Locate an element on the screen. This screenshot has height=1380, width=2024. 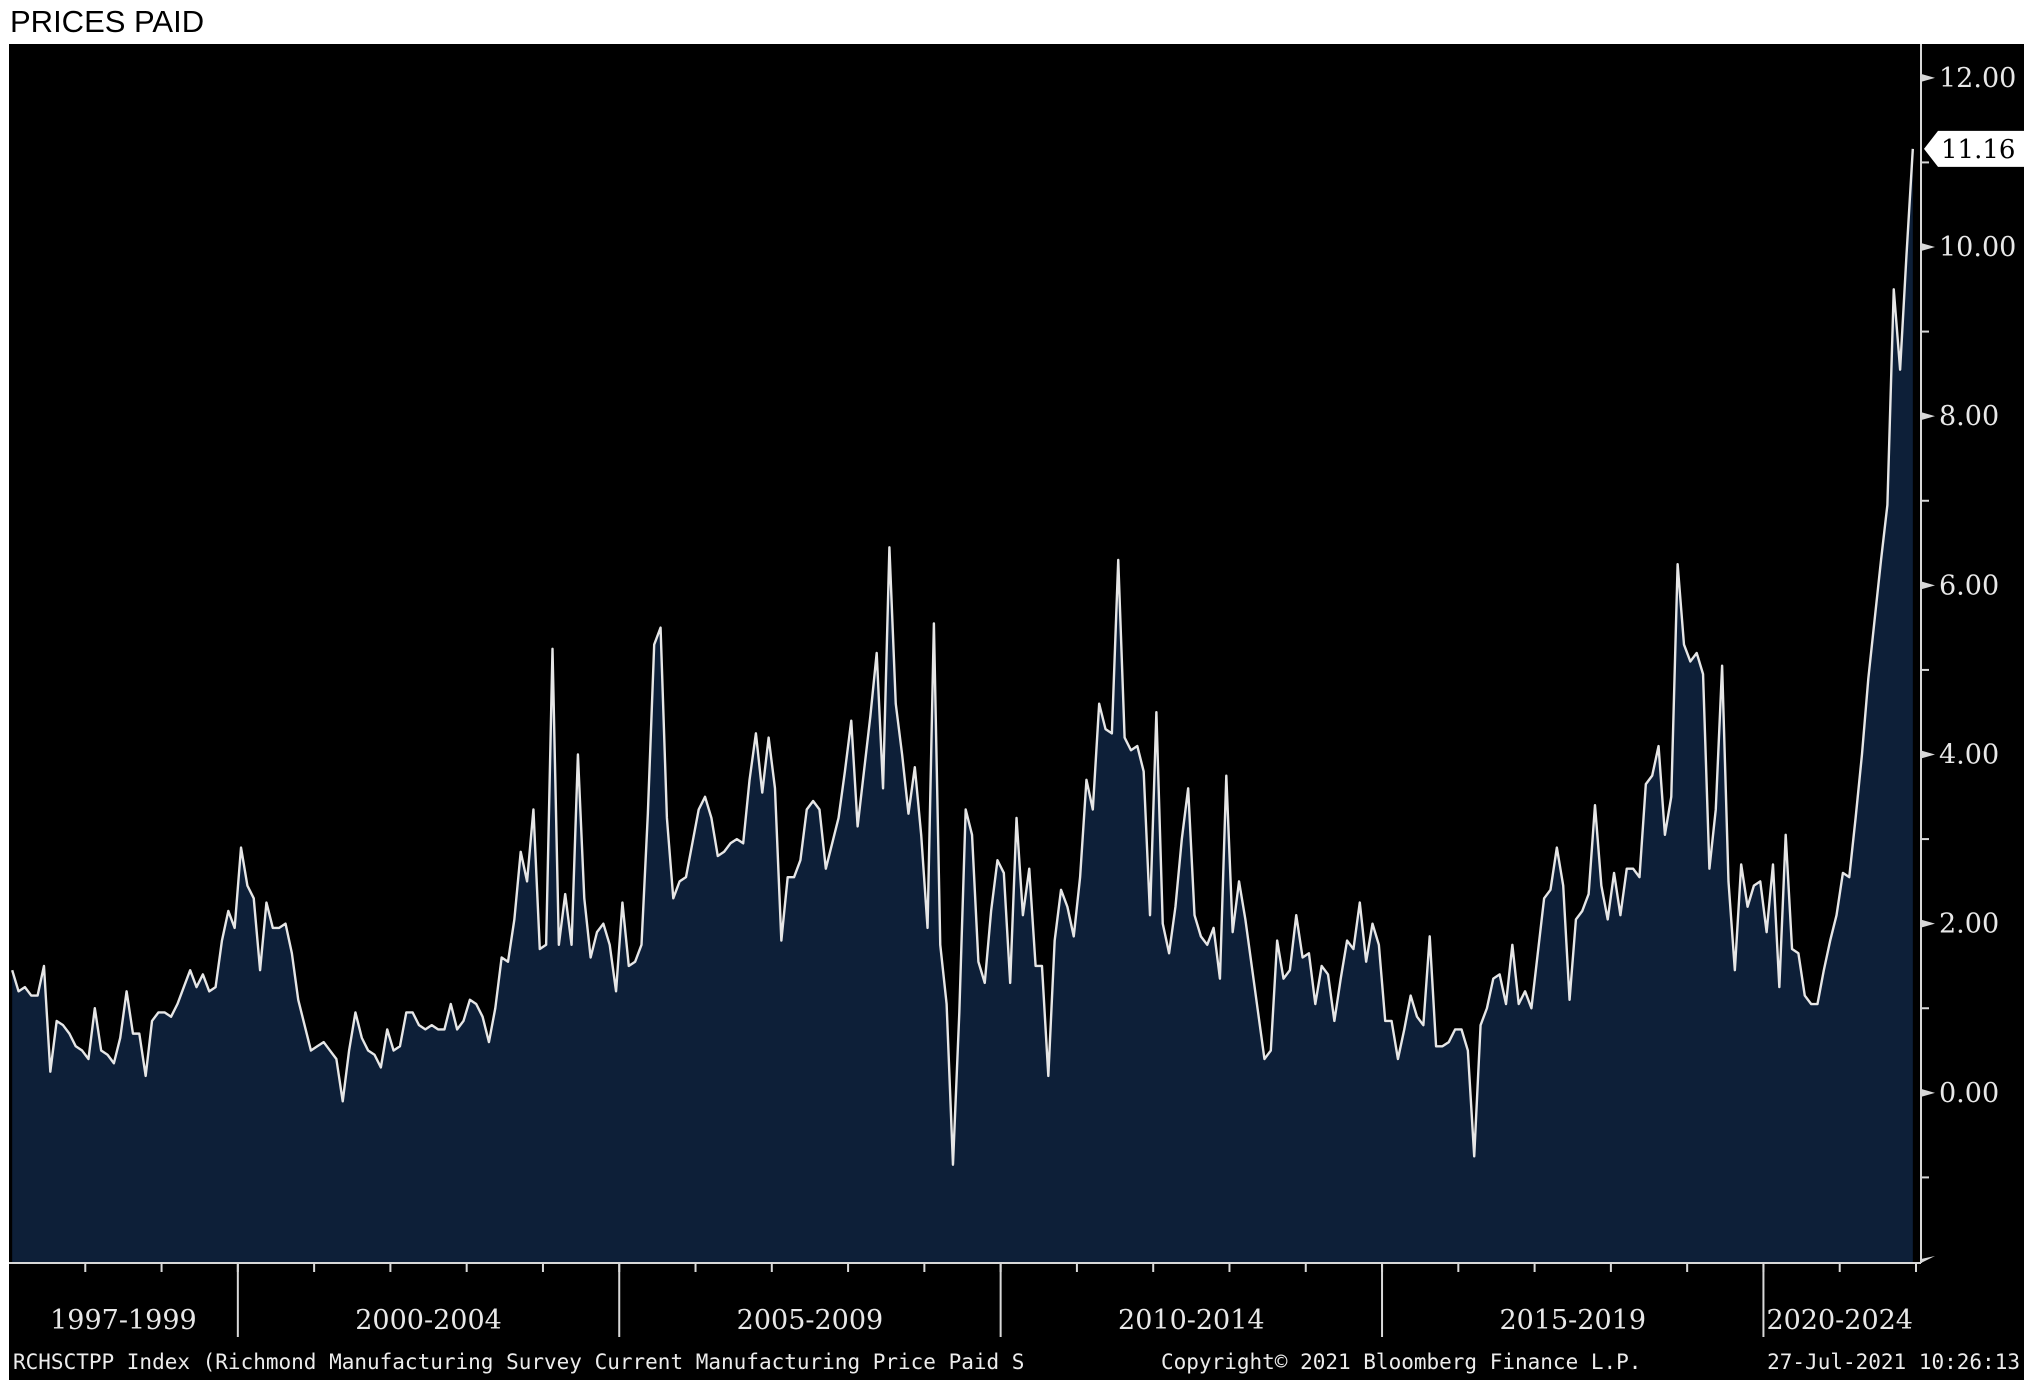
y-tick-label: 6.00 is located at coordinates (1969, 585).